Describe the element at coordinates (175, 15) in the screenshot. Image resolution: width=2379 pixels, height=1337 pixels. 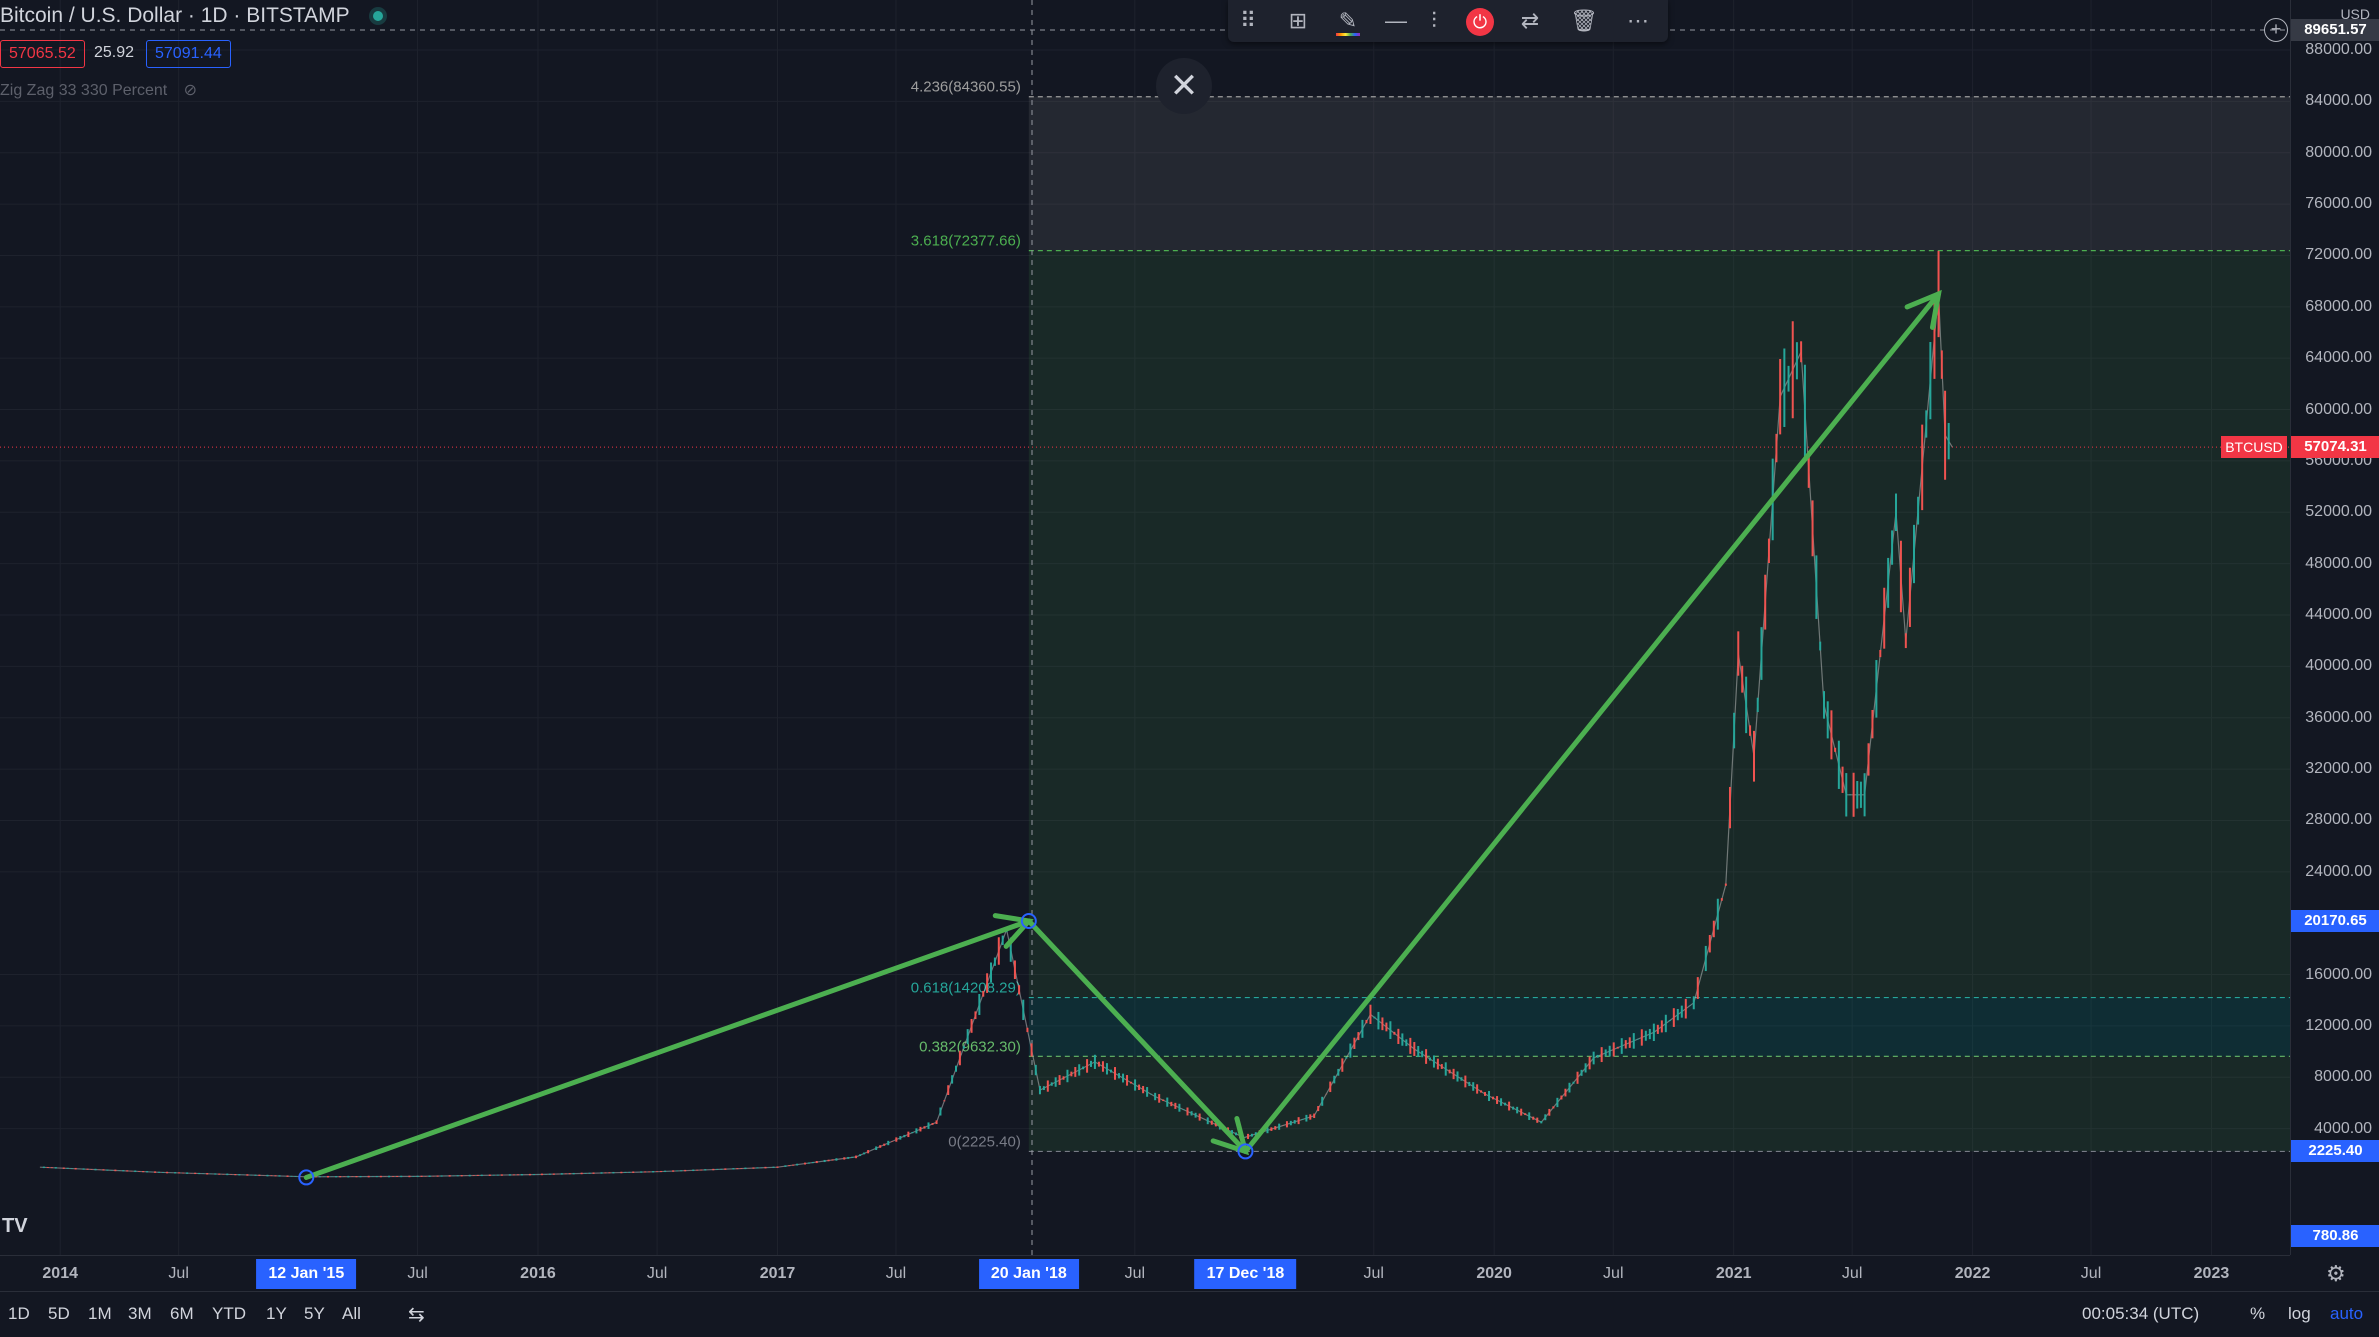
I see `symbol-title: Bitcoin / U.S. Dollar · 1D · BITSTAMP` at that location.